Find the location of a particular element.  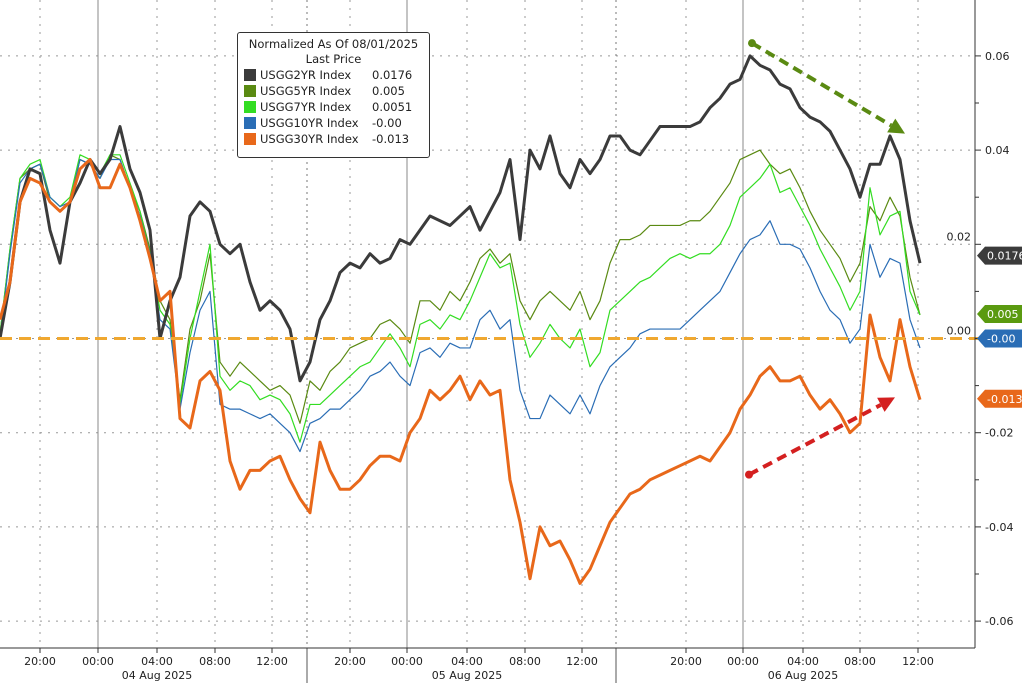

last-price-badge-label: -0.013 is located at coordinates (1004, 399).